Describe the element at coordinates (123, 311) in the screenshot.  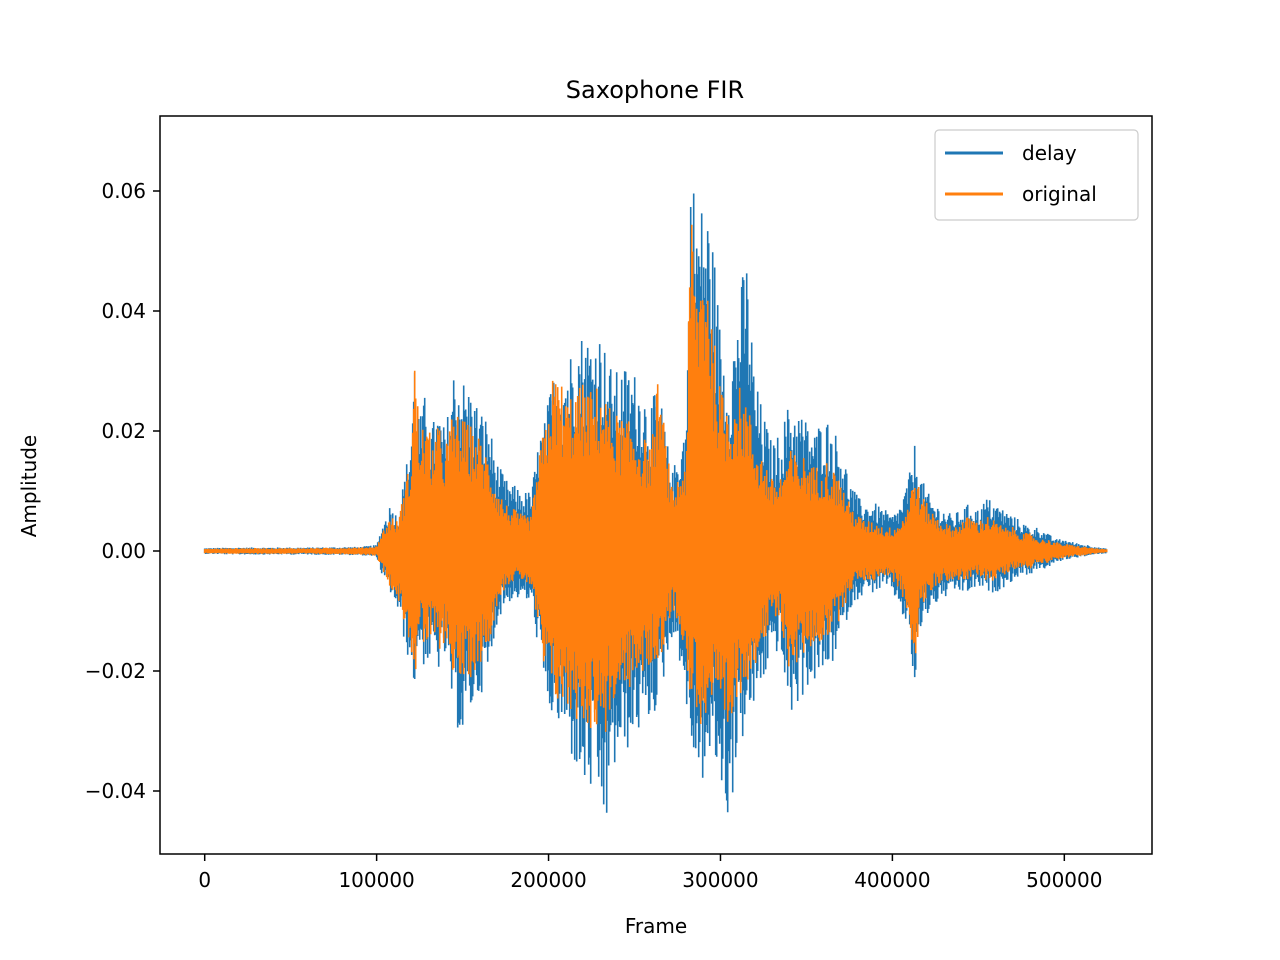
I see `y-tick-label: 0.04` at that location.